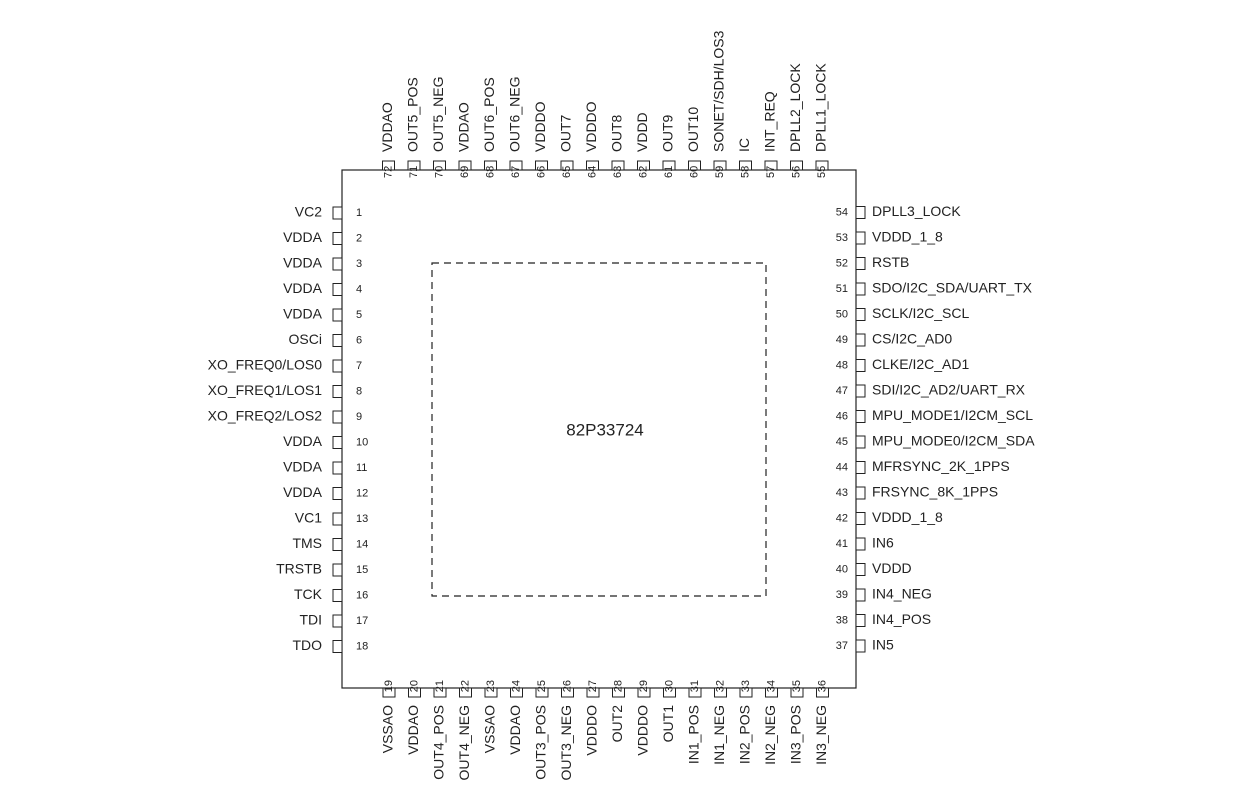  Describe the element at coordinates (593, 686) in the screenshot. I see `pin-number: 27` at that location.